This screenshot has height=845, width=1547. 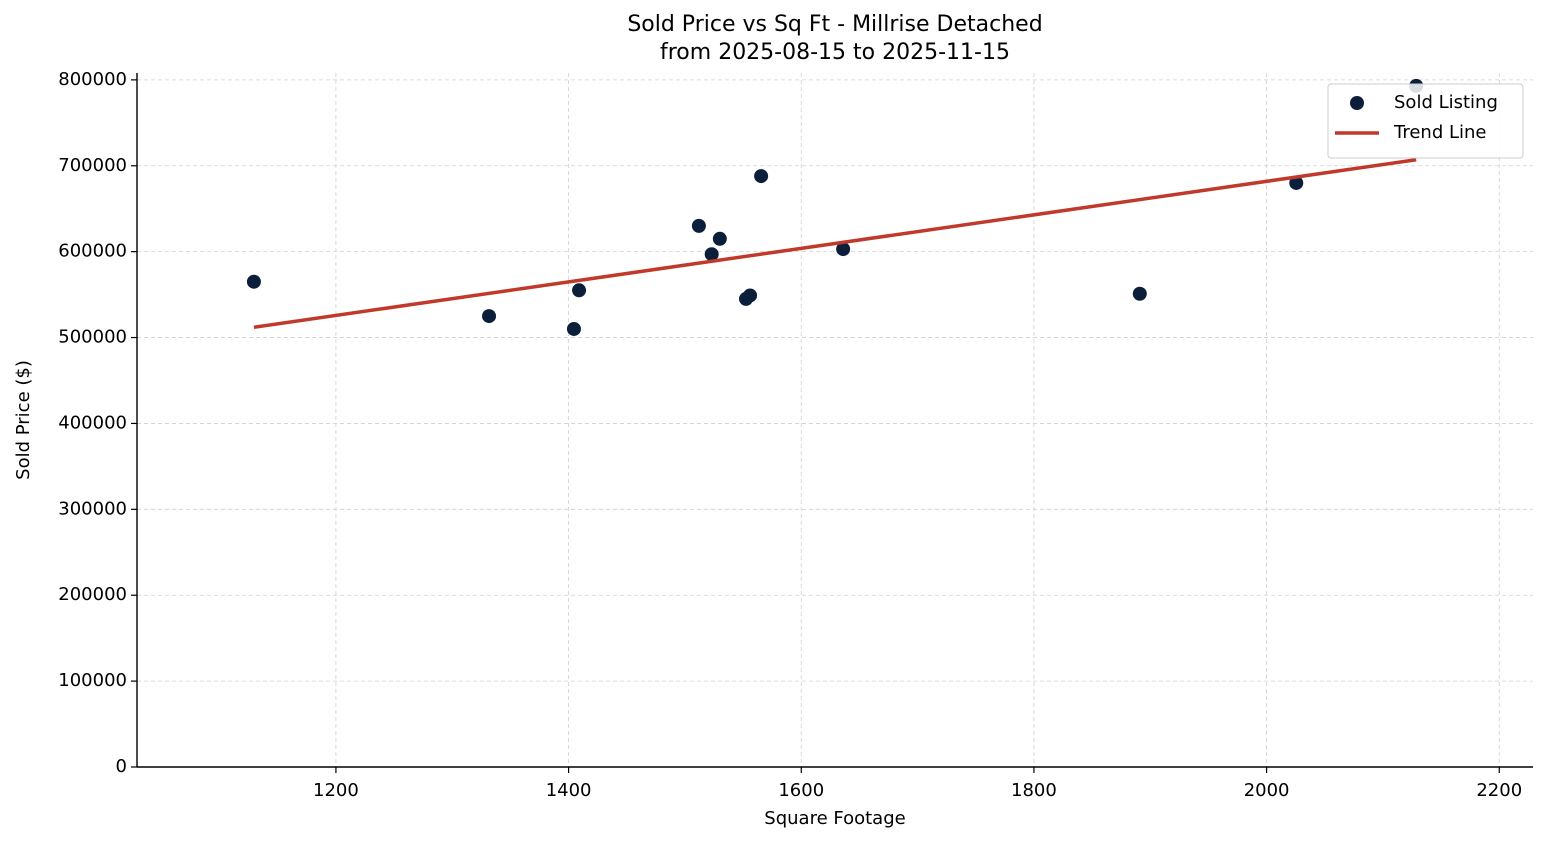 I want to click on y-tick-label: 600000, so click(x=92, y=251).